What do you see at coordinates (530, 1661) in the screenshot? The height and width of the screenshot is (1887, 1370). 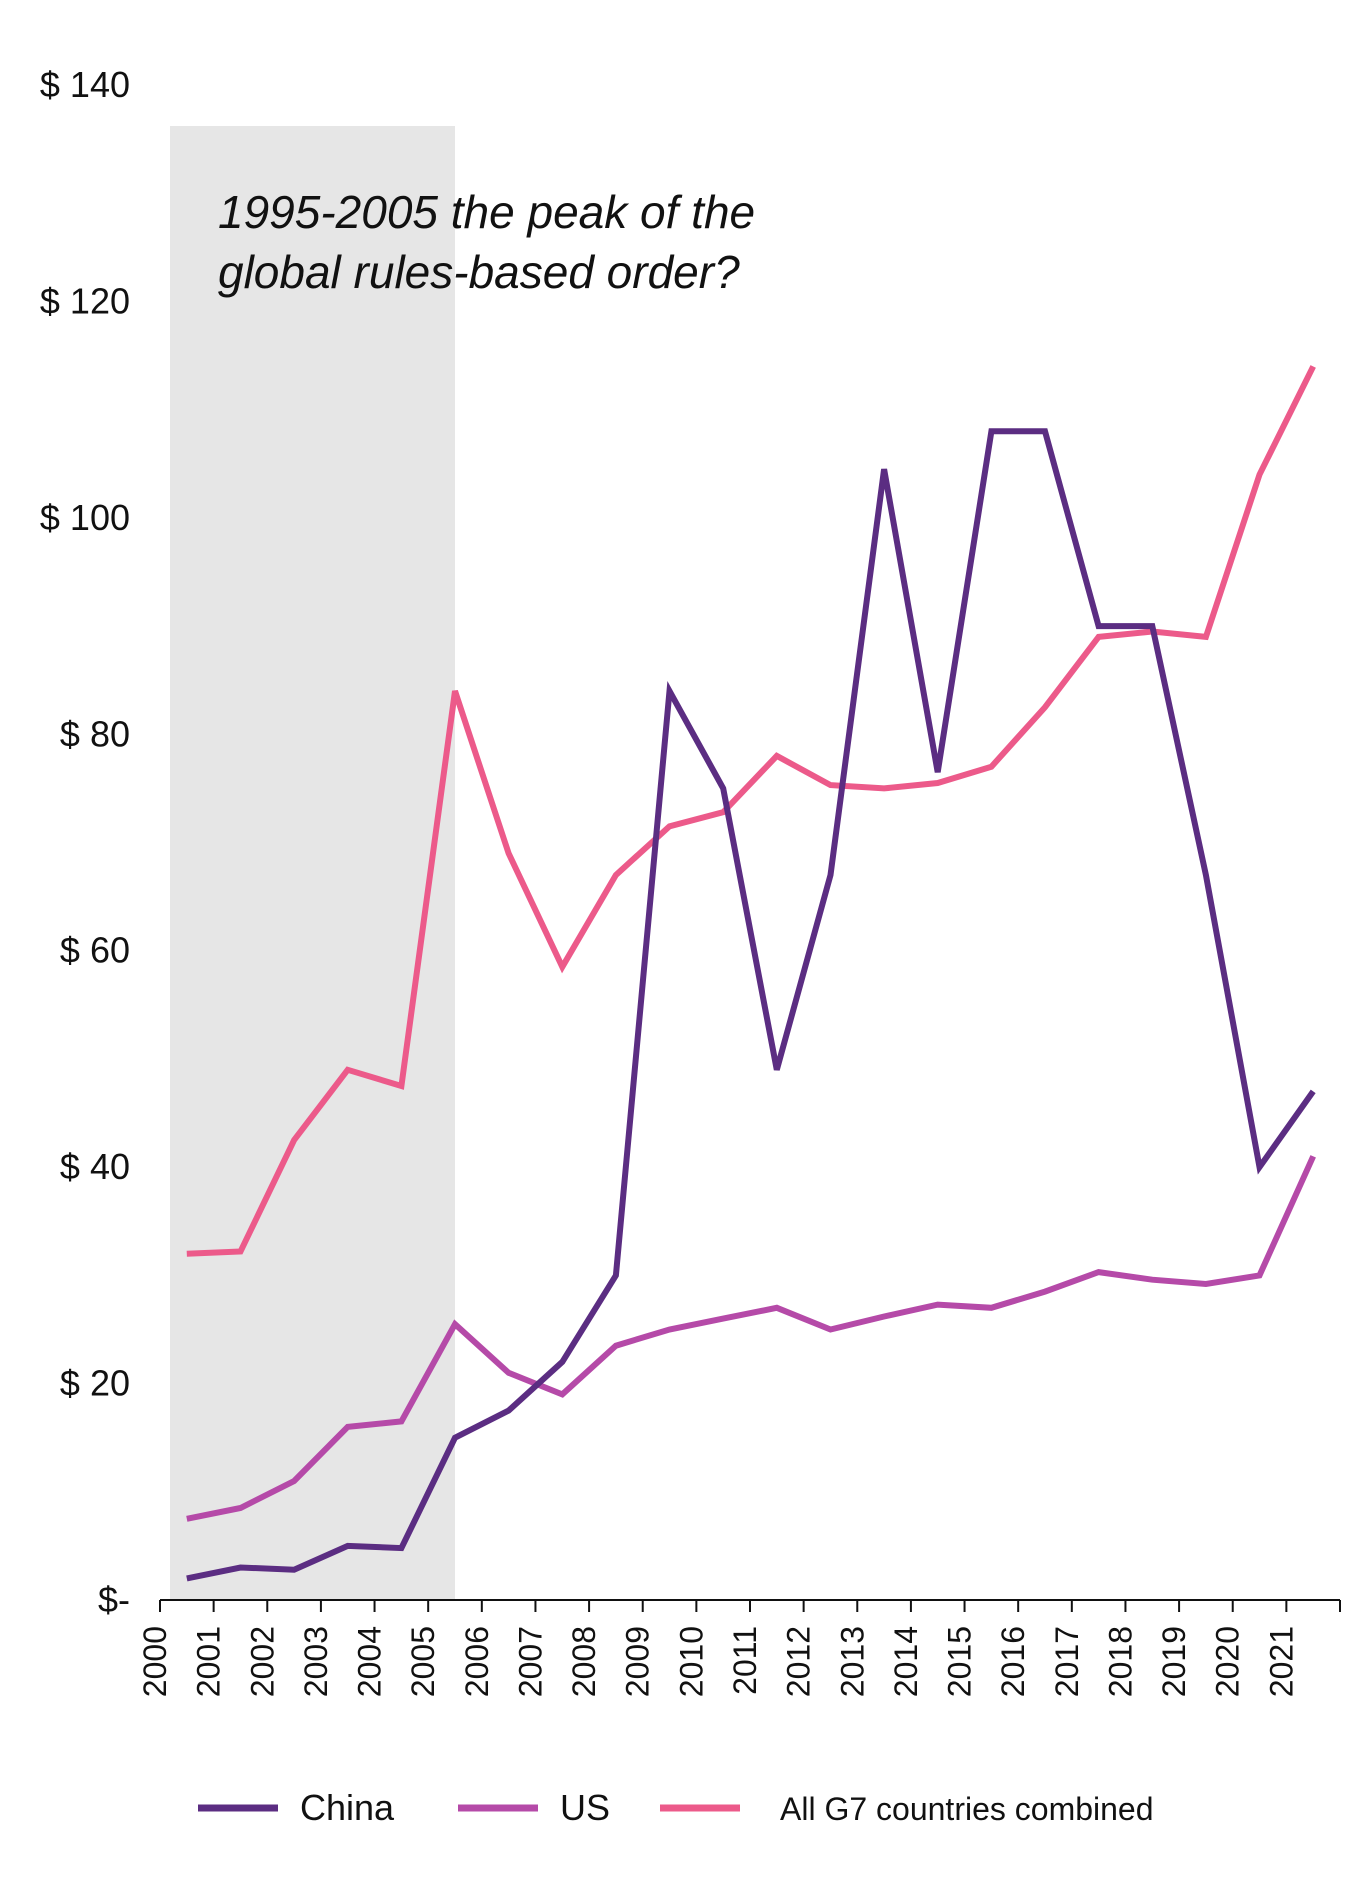 I see `x-tick-label: 2007` at bounding box center [530, 1661].